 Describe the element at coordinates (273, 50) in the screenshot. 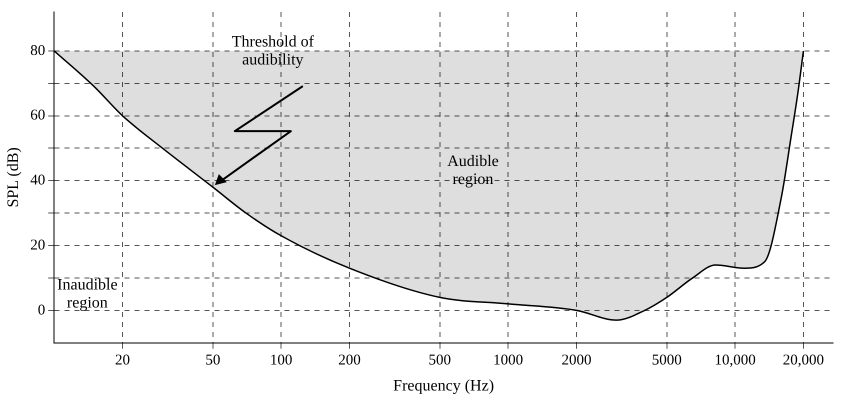

I see `annotation: Threshold of audibility` at that location.